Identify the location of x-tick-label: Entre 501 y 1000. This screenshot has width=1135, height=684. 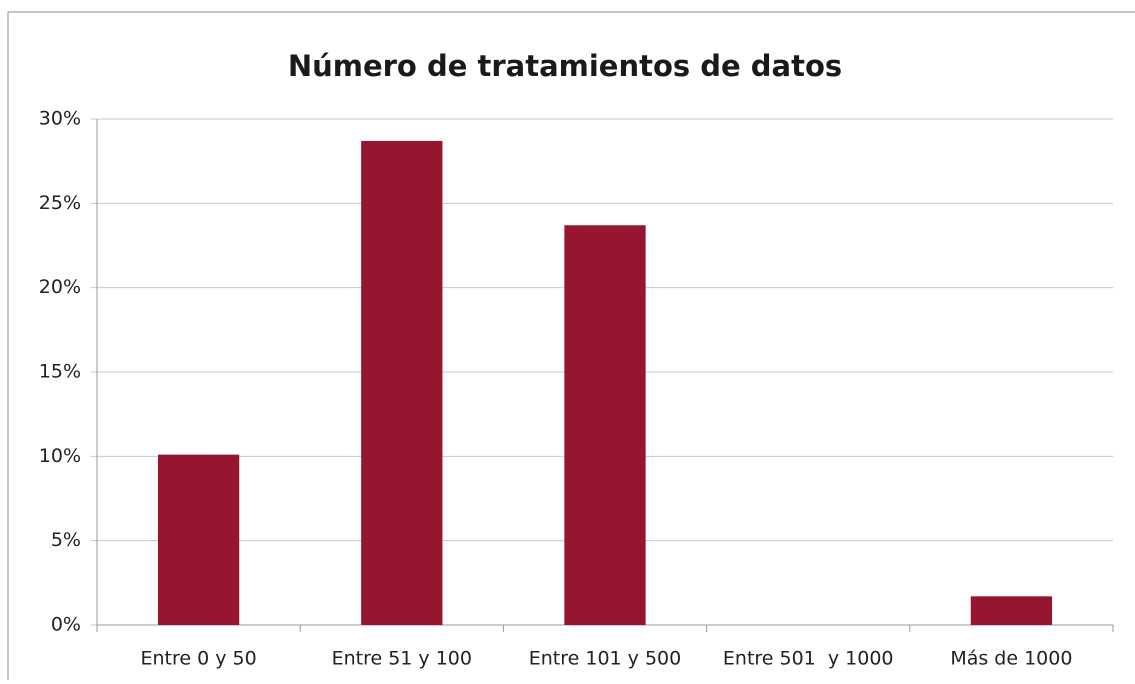
(808, 659).